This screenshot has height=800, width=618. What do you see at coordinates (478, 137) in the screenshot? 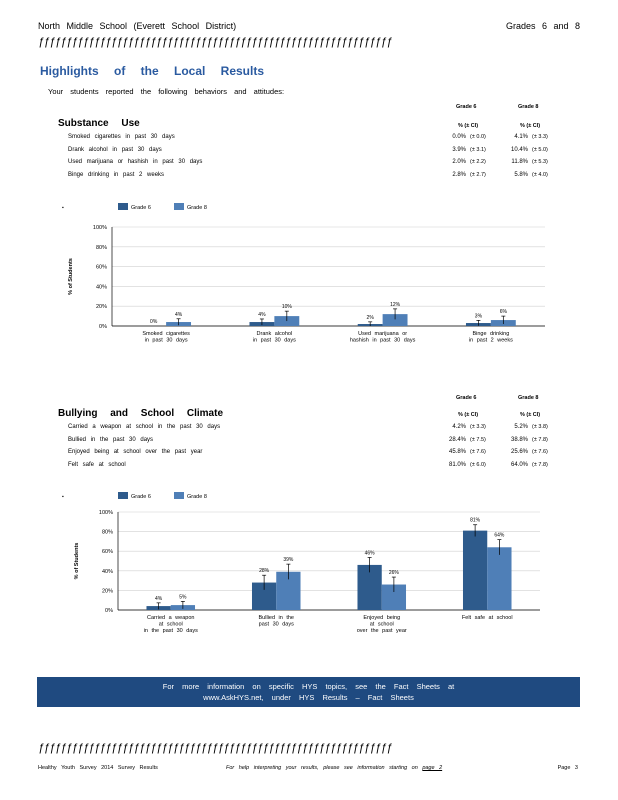
I see `substance-row-grade6-ci: (± 0.0)` at bounding box center [478, 137].